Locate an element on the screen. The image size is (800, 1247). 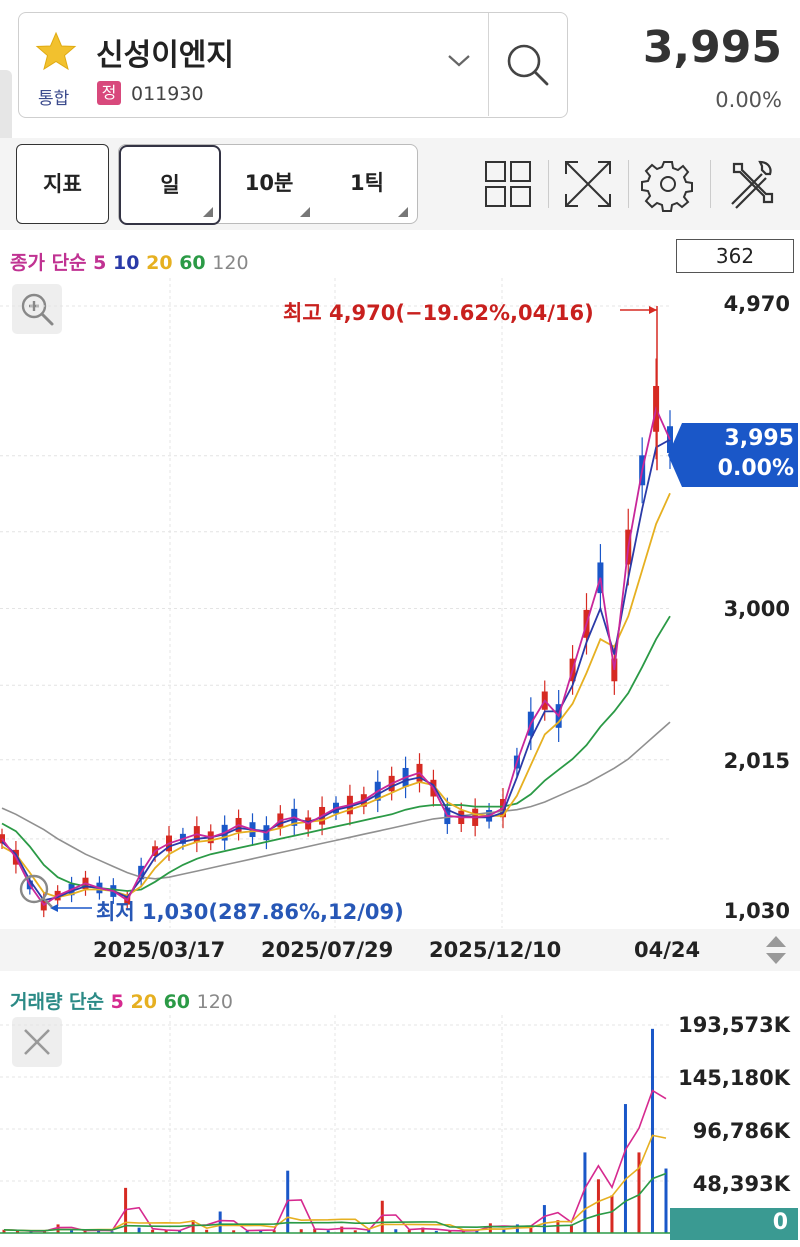
stock-name: 신성이엔지 is located at coordinates (165, 55).